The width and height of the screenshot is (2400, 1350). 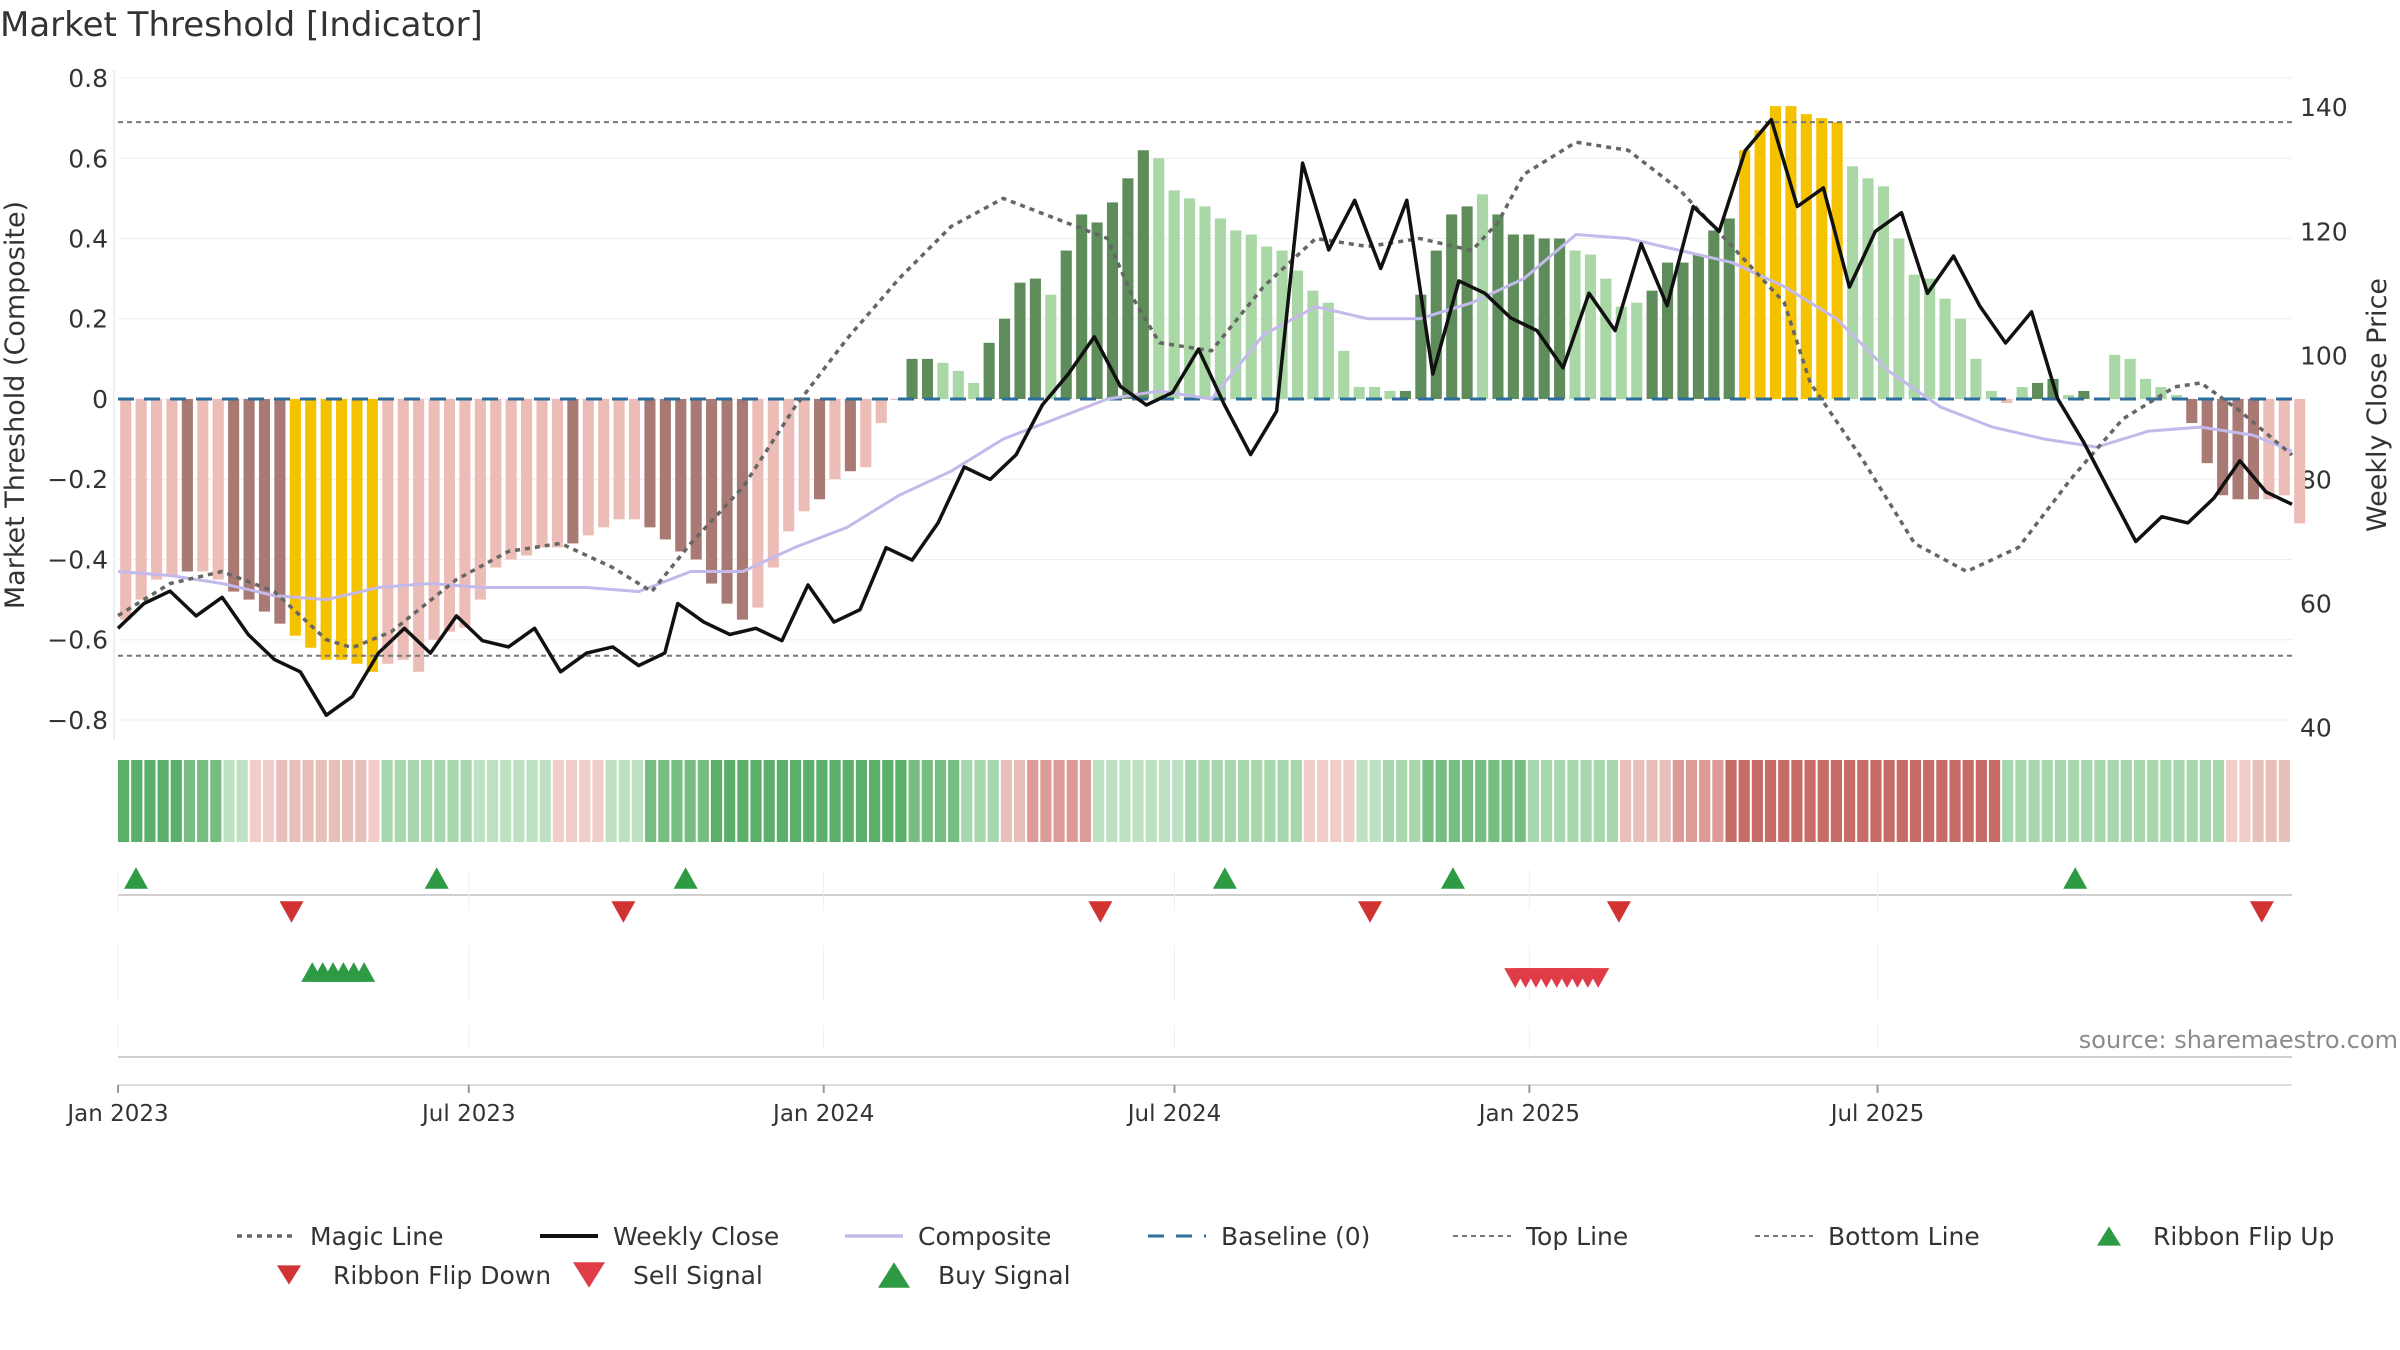 I want to click on legend-item-flipup: Ribbon Flip Up, so click(x=2215, y=1236).